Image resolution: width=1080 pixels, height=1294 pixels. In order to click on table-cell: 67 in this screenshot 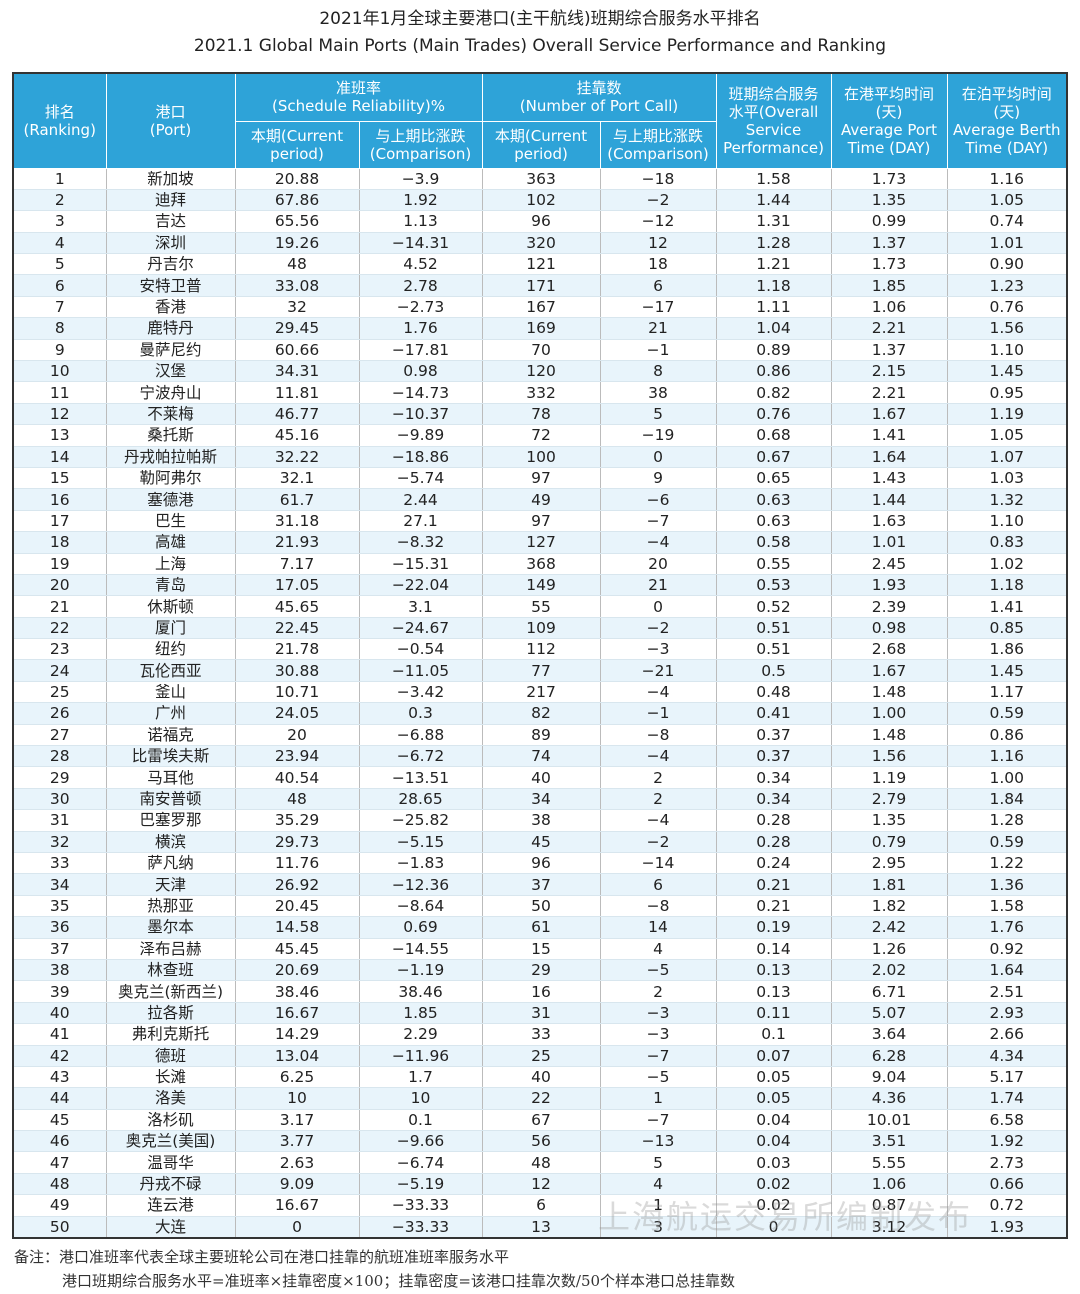, I will do `click(541, 1120)`.